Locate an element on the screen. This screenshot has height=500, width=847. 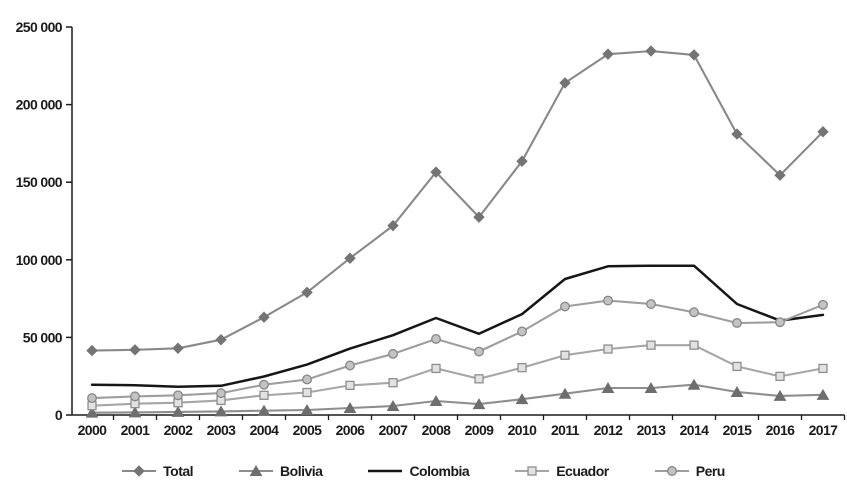
total-marker-2011 is located at coordinates (565, 83).